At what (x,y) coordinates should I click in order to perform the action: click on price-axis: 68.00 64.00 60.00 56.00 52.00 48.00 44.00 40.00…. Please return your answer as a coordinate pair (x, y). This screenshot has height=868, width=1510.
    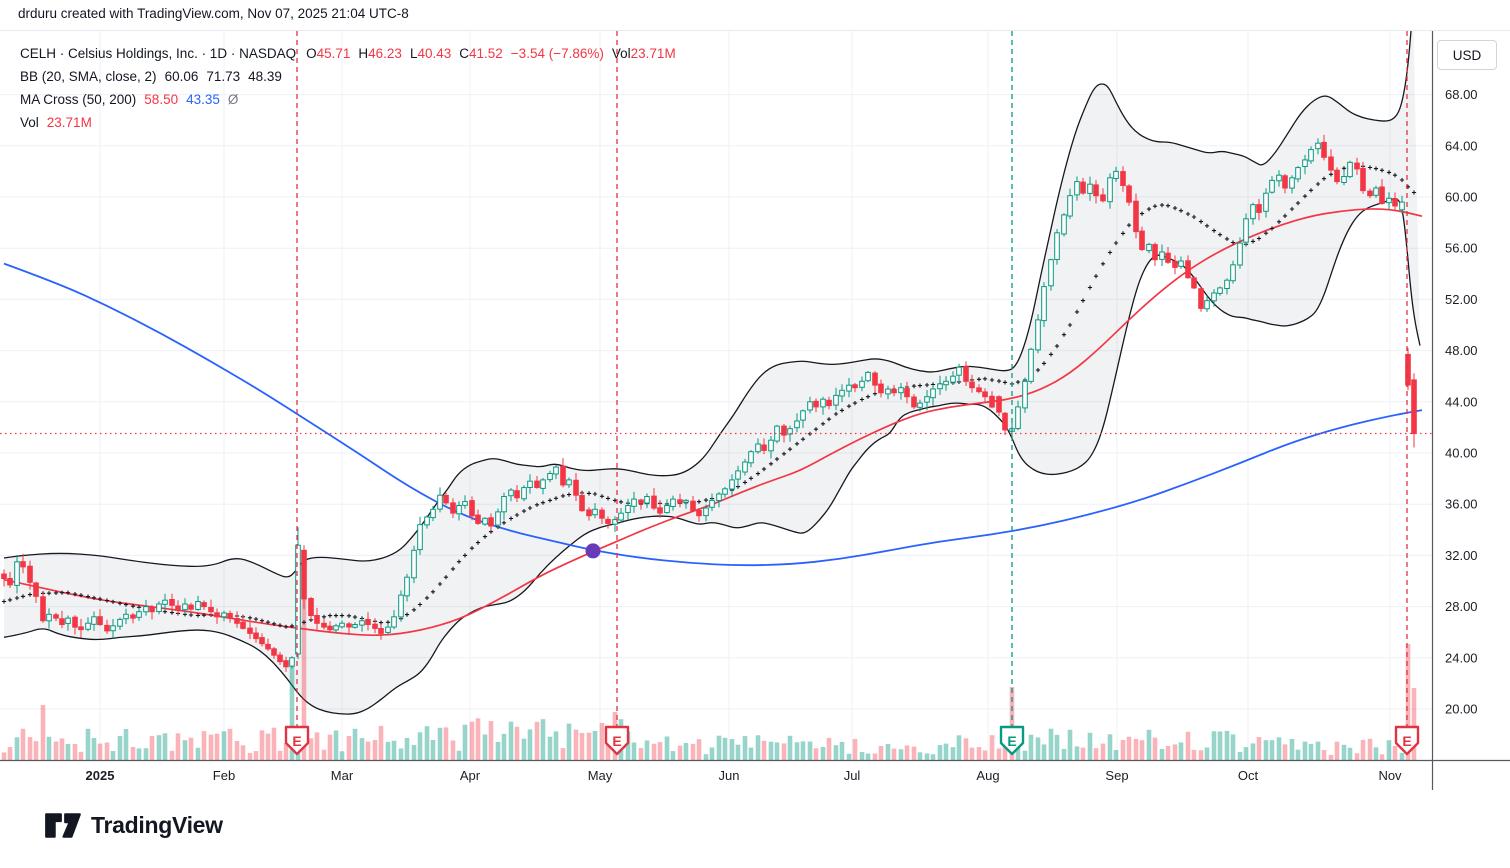
    Looking at the image, I should click on (1461, 401).